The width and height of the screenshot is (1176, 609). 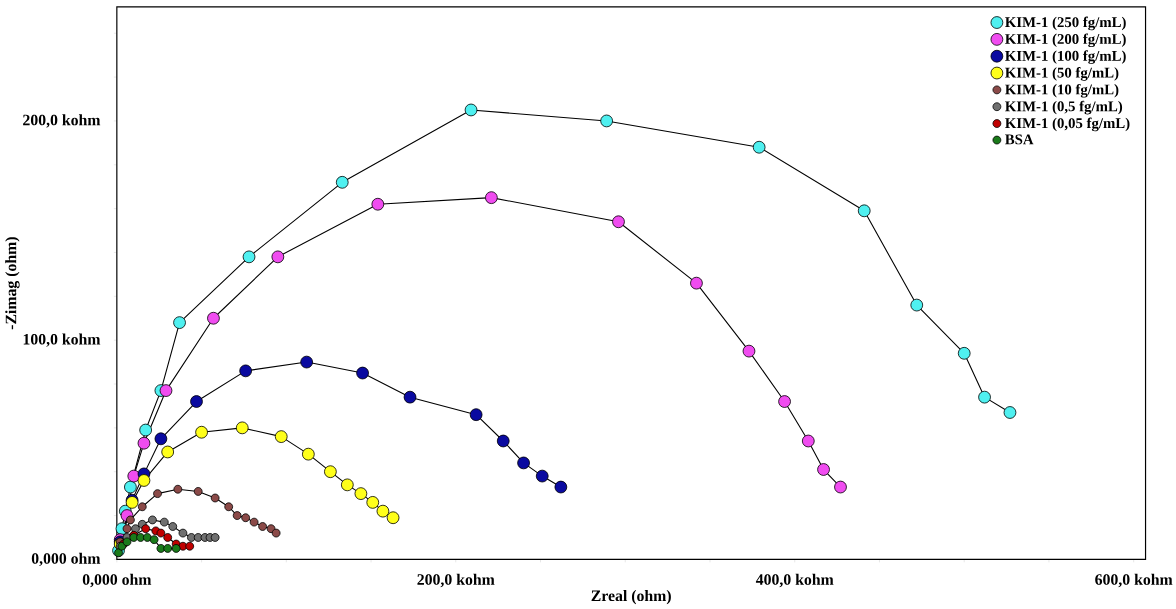 What do you see at coordinates (1065, 57) in the screenshot?
I see `legend-label: KIM-1 (100 fg/mL)` at bounding box center [1065, 57].